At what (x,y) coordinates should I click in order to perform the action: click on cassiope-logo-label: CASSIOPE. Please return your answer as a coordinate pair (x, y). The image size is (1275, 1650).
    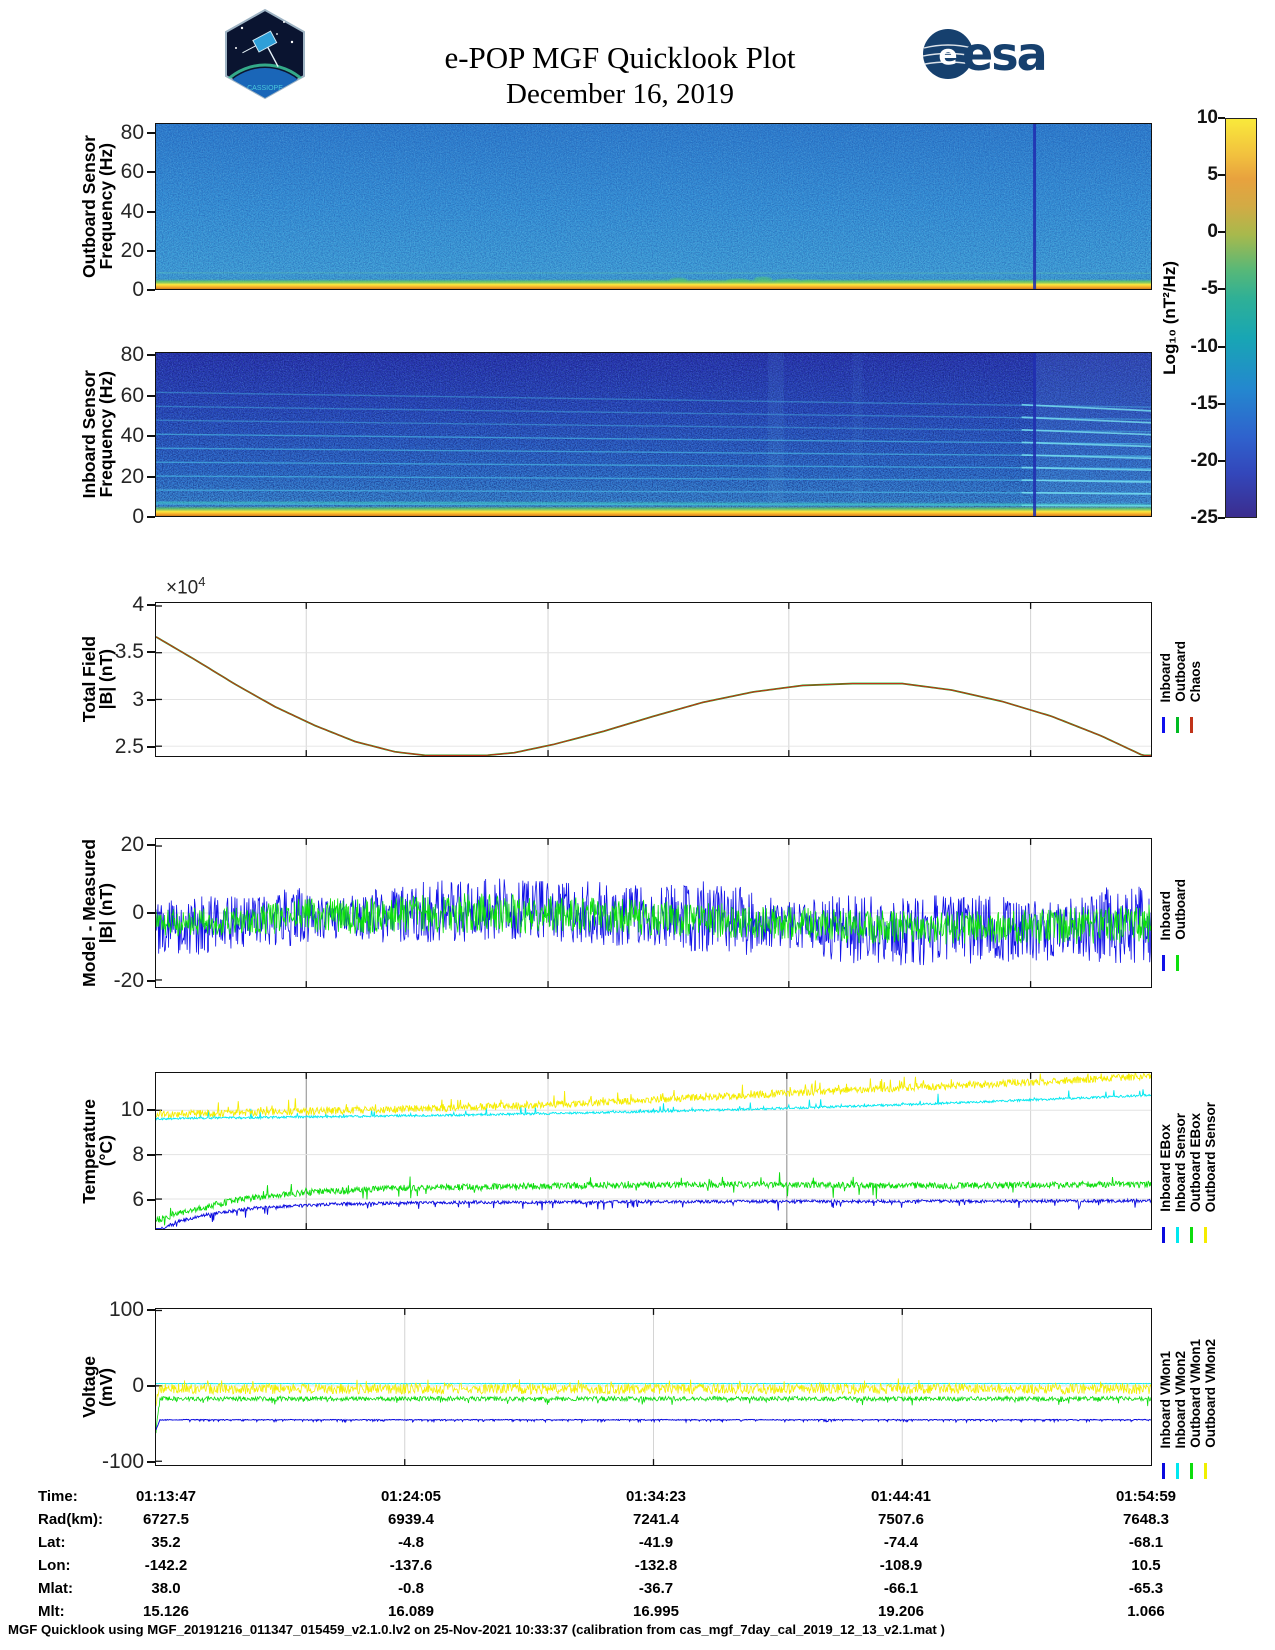
    Looking at the image, I should click on (265, 88).